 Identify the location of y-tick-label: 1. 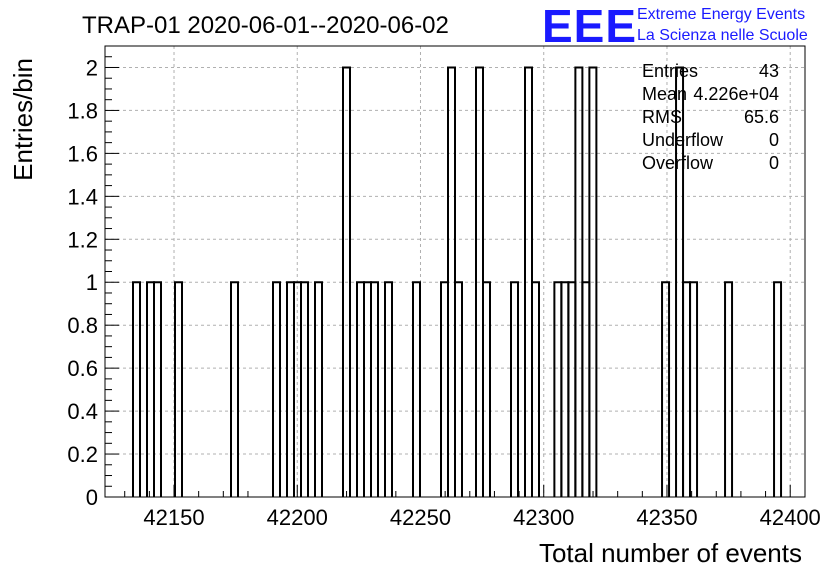
(92, 282).